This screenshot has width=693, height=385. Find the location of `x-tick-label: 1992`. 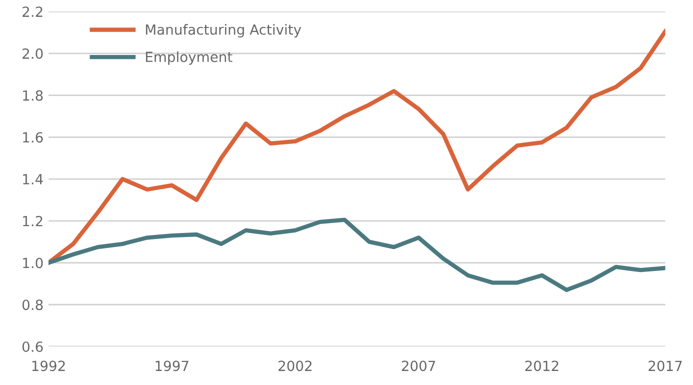

x-tick-label: 1992 is located at coordinates (48, 366).